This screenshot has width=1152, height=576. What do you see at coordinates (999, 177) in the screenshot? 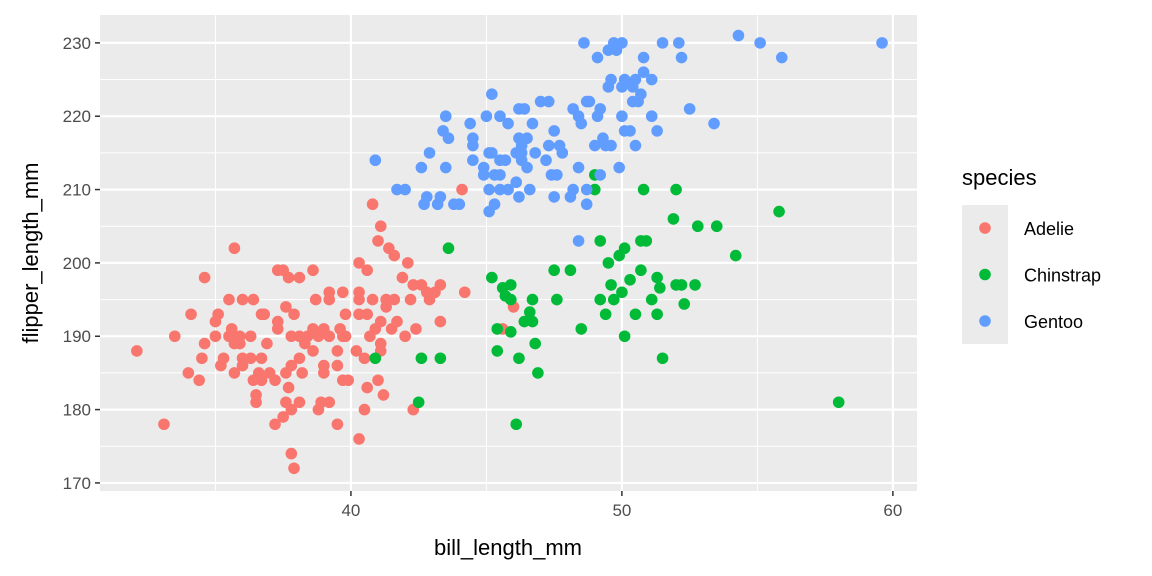
I see `legend-title: species` at bounding box center [999, 177].